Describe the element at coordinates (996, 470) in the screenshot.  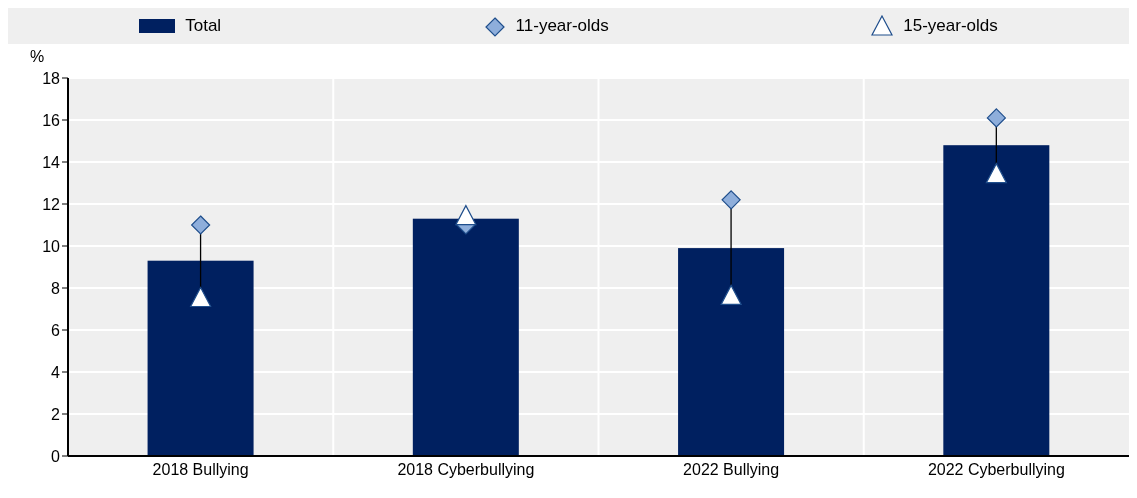
I see `x-tick-label: 2022 Cyberbullying` at that location.